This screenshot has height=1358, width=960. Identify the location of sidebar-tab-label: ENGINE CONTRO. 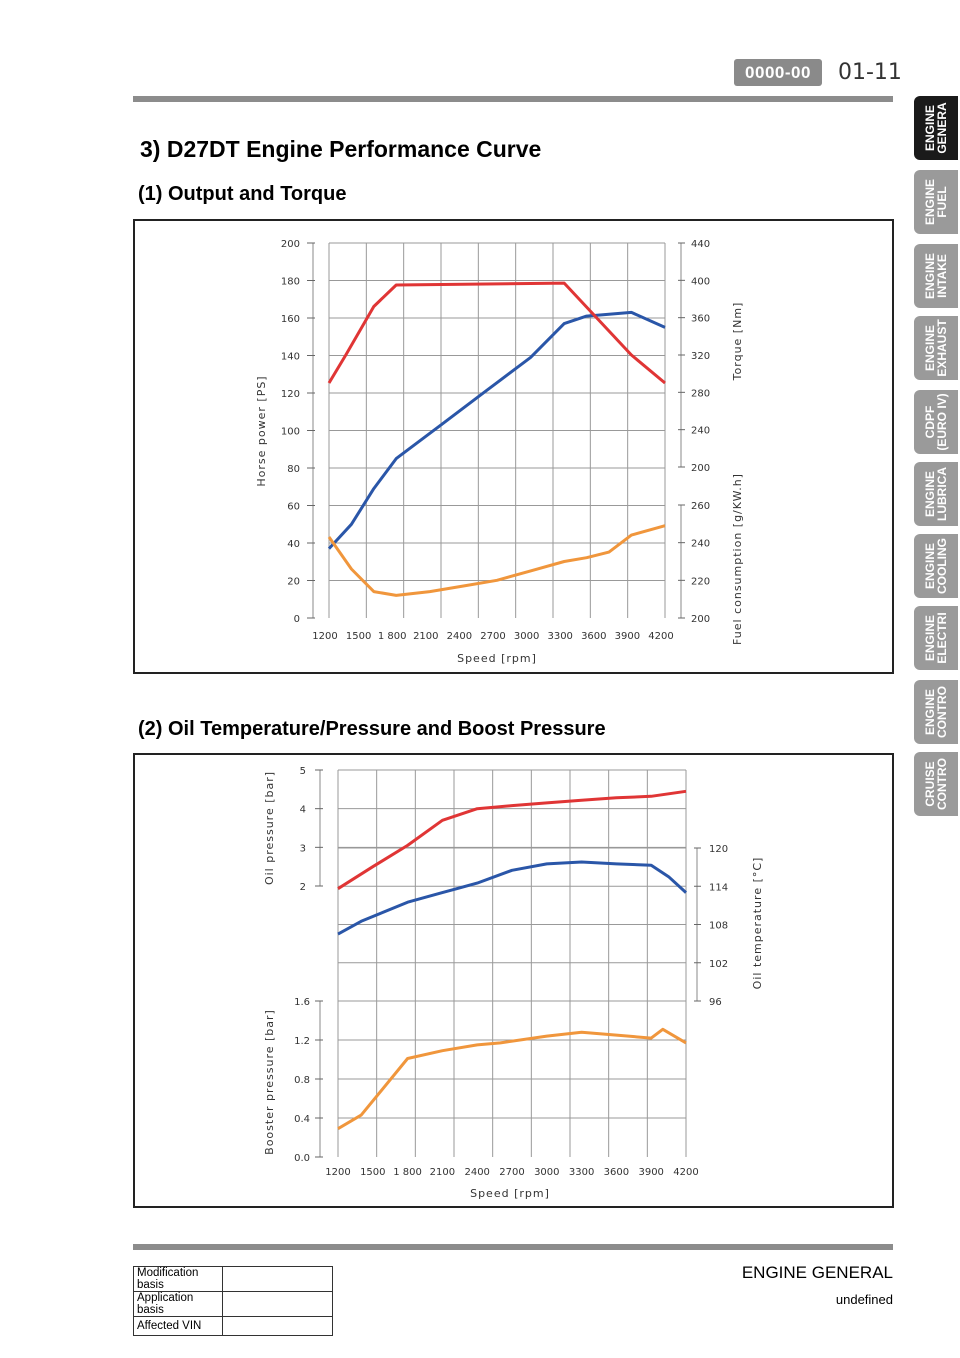
(936, 712).